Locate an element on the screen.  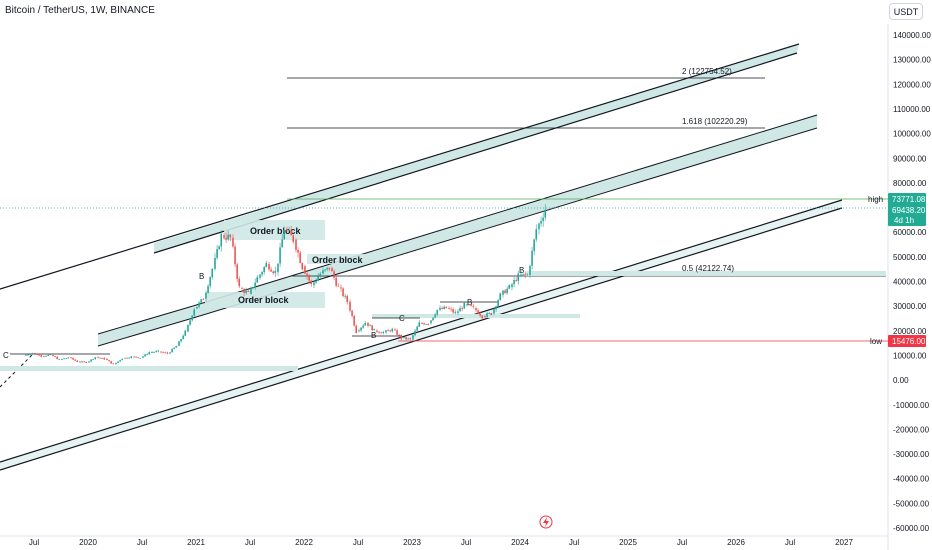
price-tick-label: 120000.00 is located at coordinates (912, 84).